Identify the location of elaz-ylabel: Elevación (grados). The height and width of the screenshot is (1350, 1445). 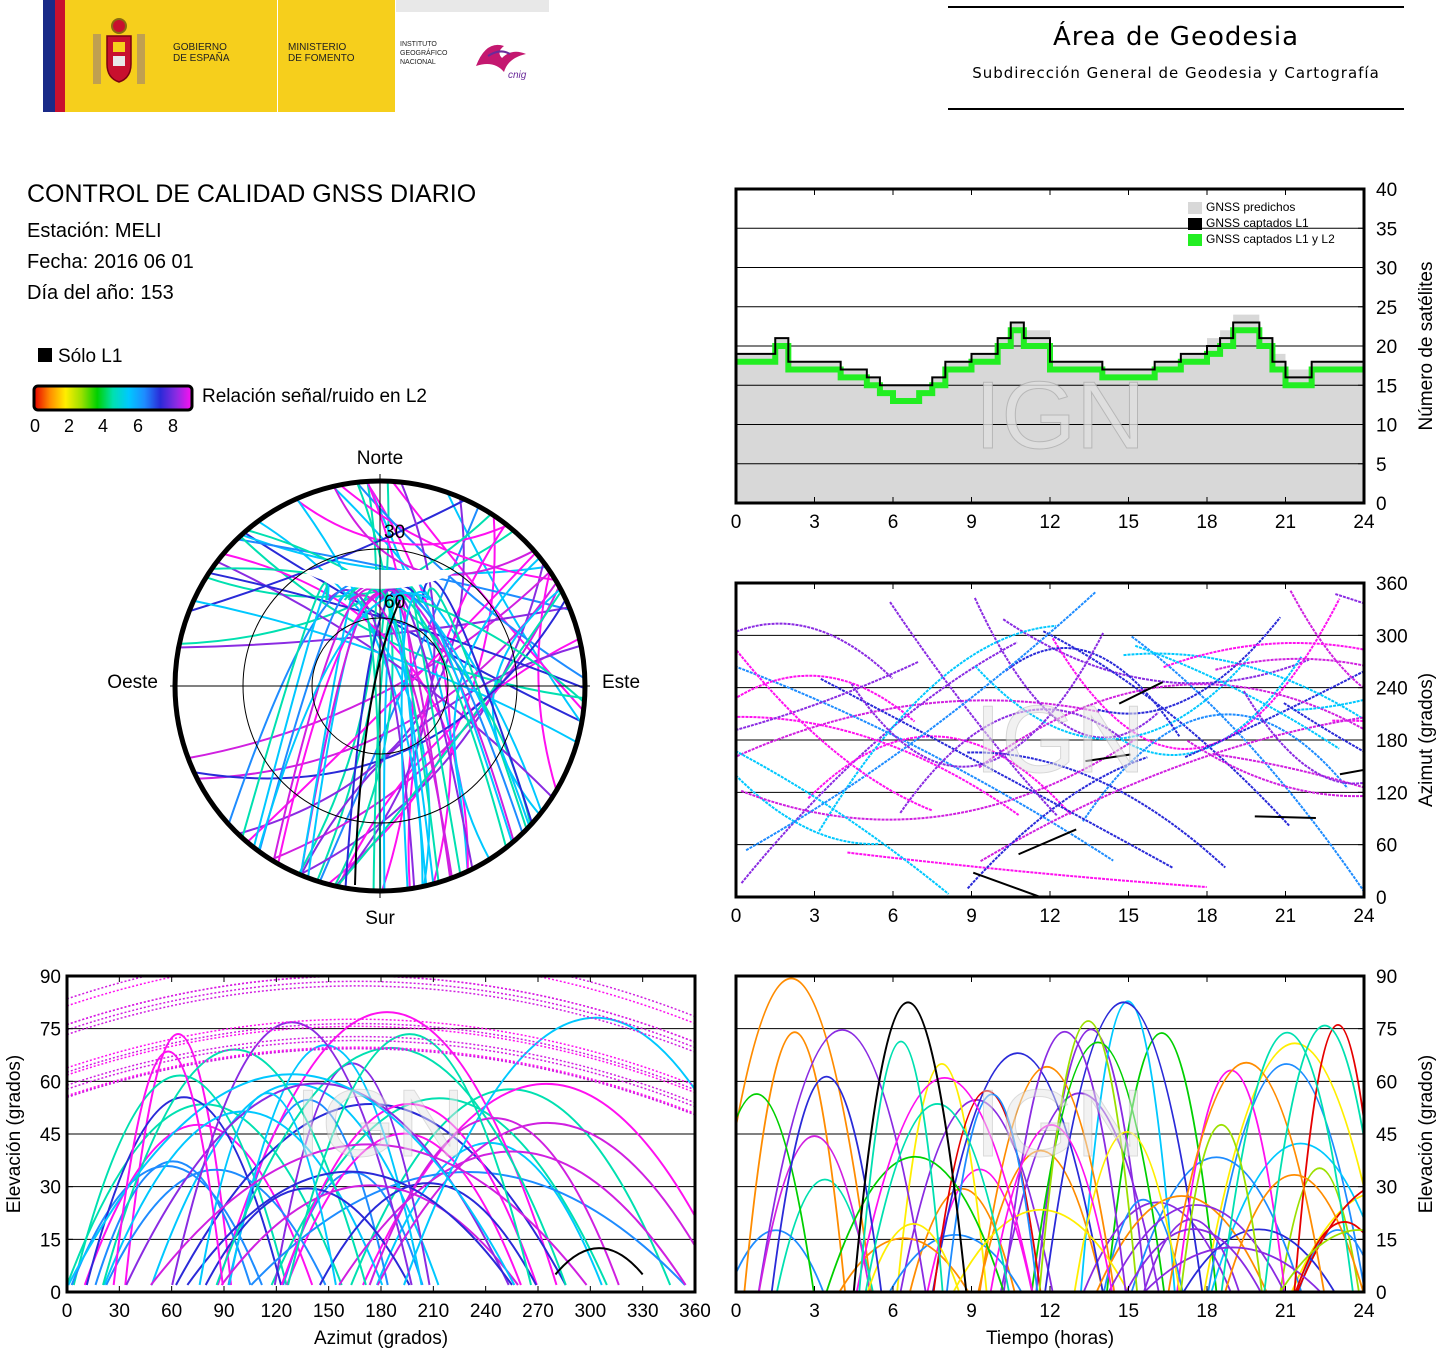
(14, 1134).